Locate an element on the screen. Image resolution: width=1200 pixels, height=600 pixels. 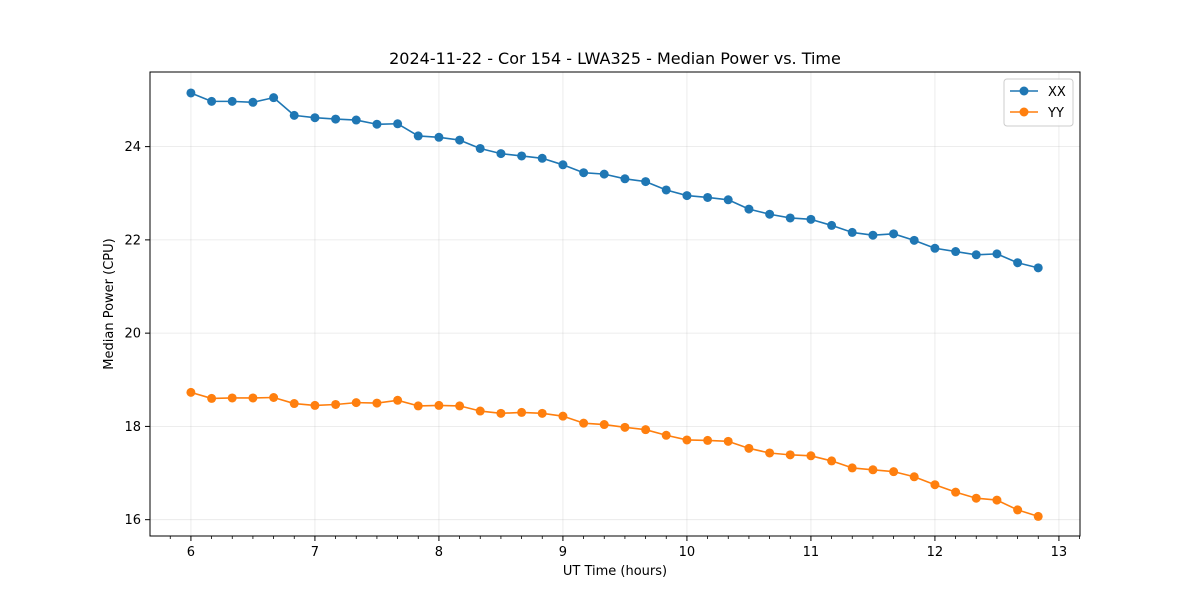
x-tick-label: 6 is located at coordinates (191, 552).